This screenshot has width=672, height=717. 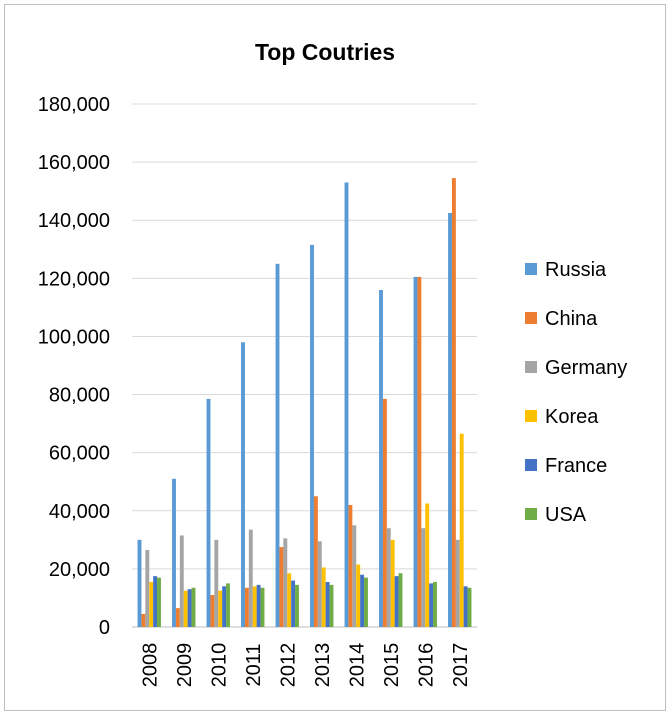 I want to click on x-tick-label: 2010, so click(x=219, y=665).